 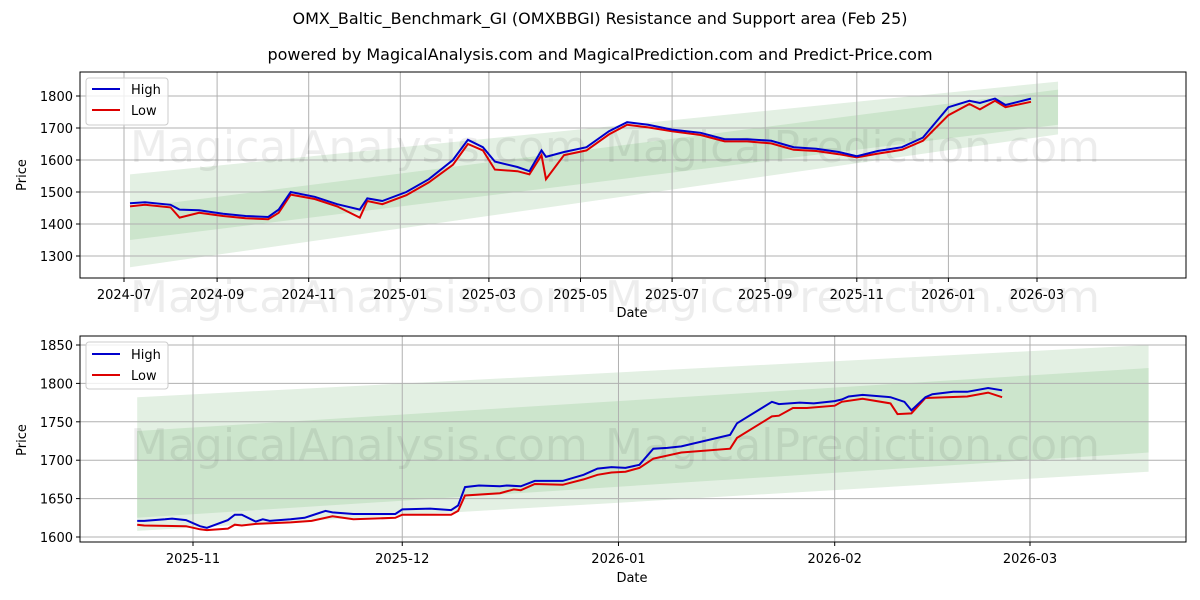 I want to click on bottom-x-axis-label: Date, so click(x=631, y=578).